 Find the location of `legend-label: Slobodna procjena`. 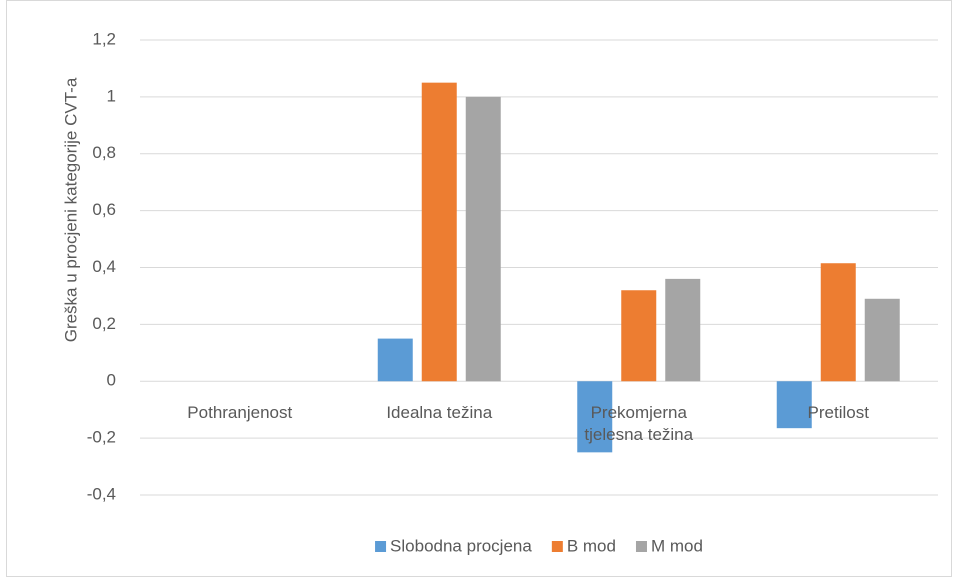

legend-label: Slobodna procjena is located at coordinates (461, 545).